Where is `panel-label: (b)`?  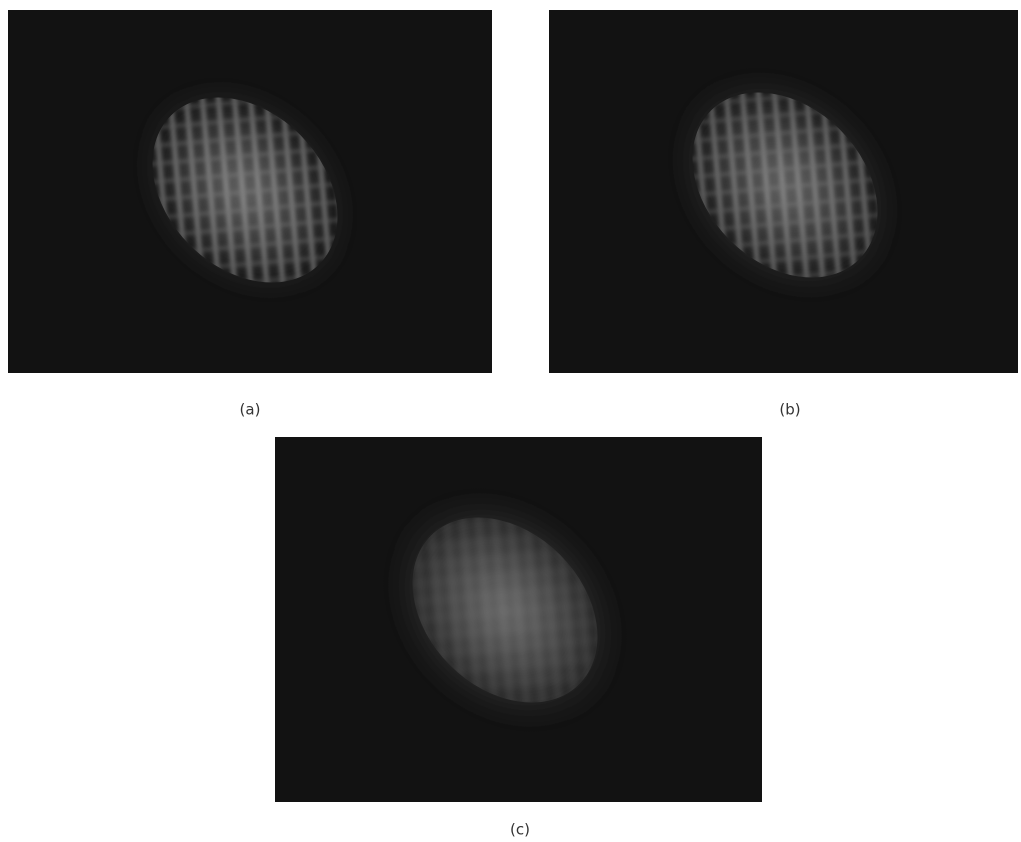 panel-label: (b) is located at coordinates (789, 410).